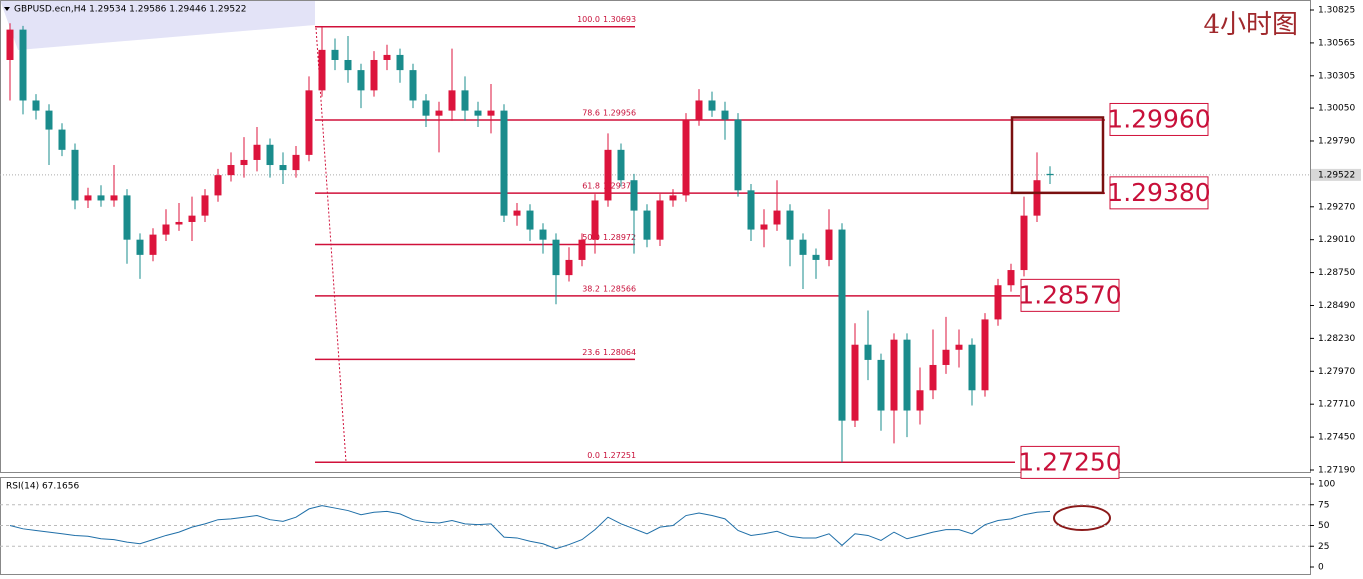 The height and width of the screenshot is (579, 1363). Describe the element at coordinates (588, 19) in the screenshot. I see `fib-ratio: 100.0` at that location.